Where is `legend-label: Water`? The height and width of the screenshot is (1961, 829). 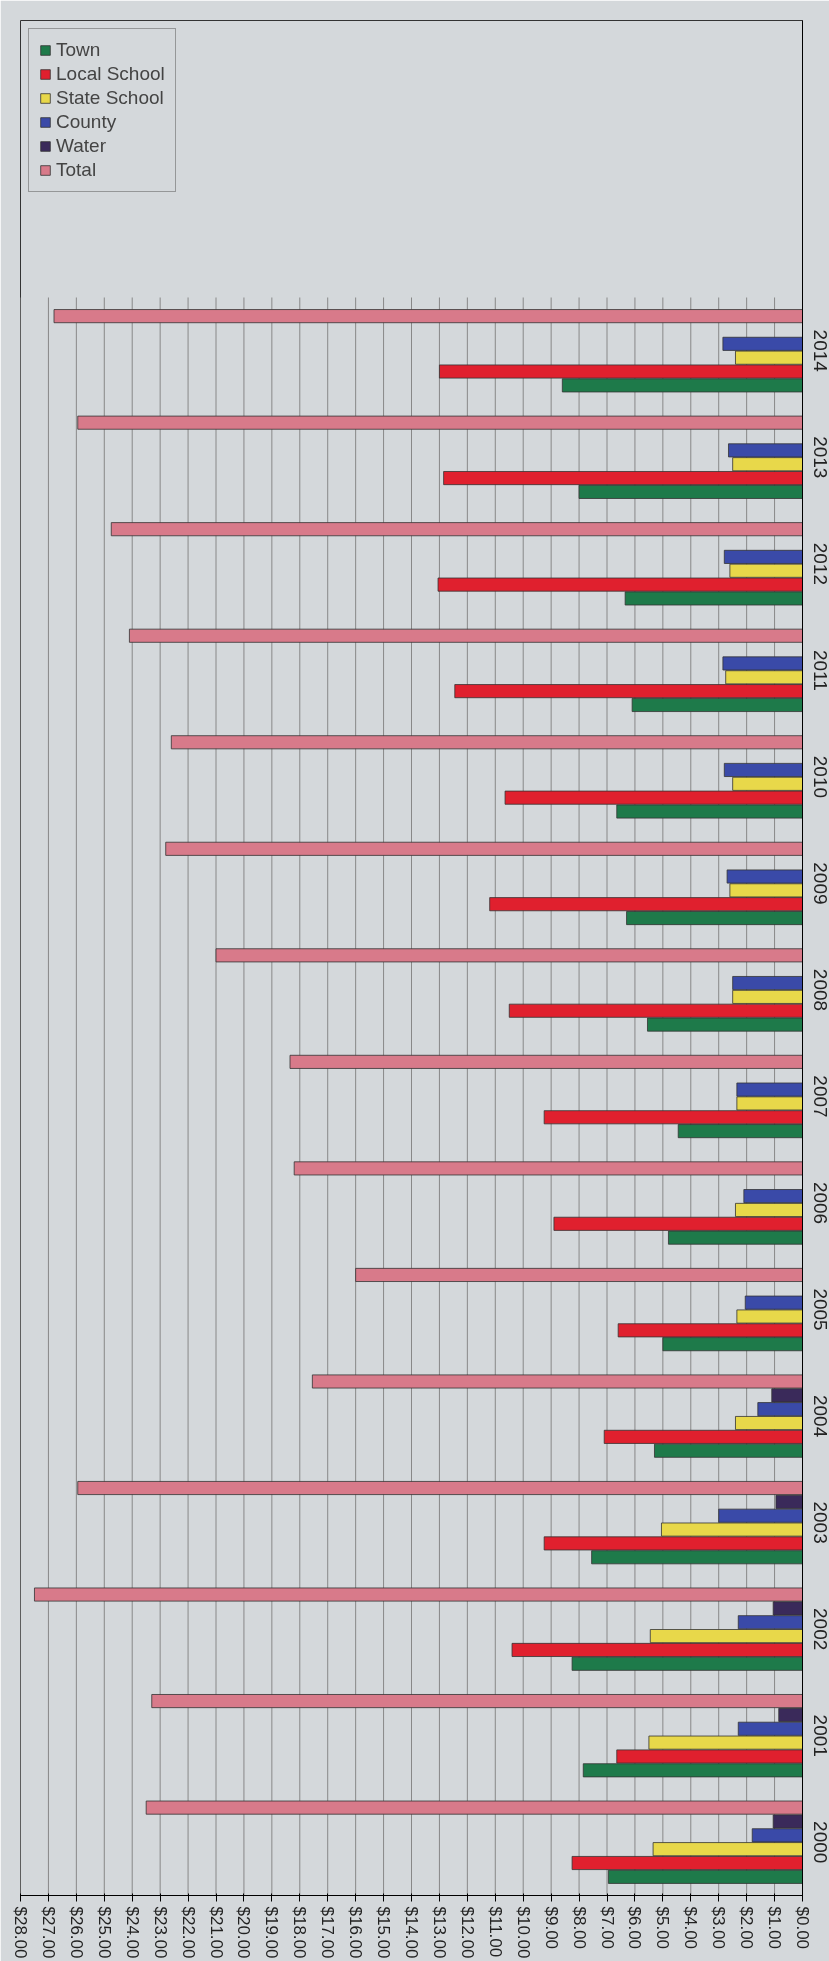
legend-label: Water is located at coordinates (81, 146).